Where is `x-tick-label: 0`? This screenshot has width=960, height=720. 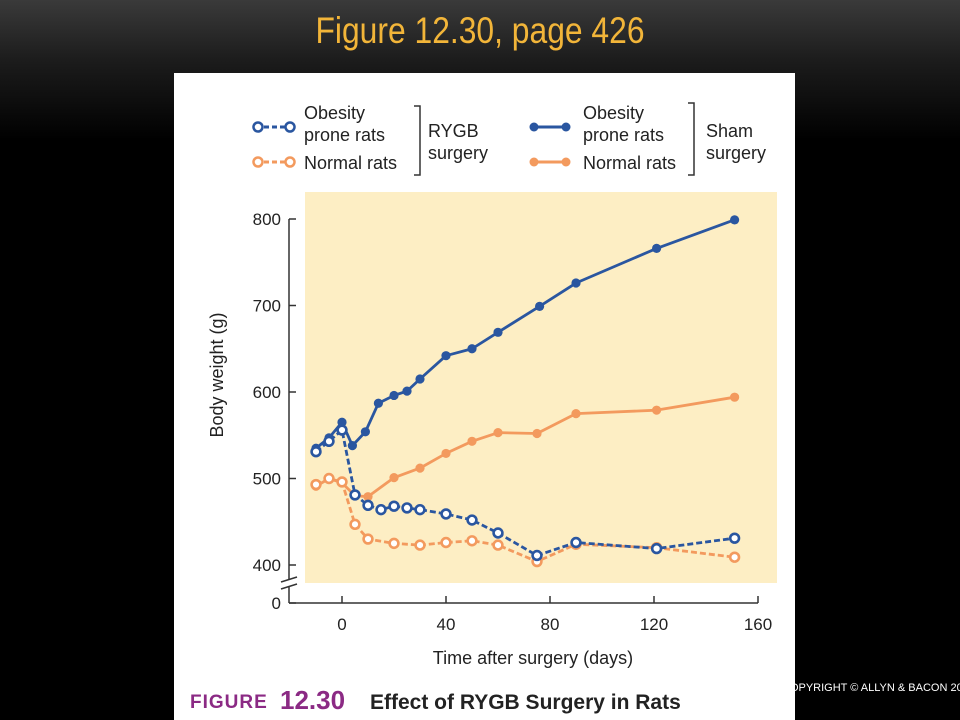 x-tick-label: 0 is located at coordinates (341, 624).